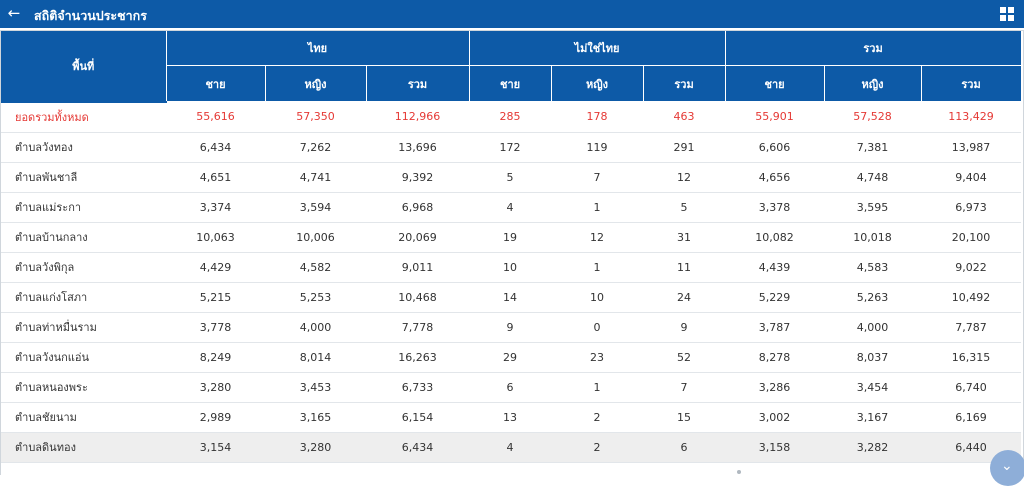 The image size is (1024, 486). Describe the element at coordinates (315, 357) in the screenshot. I see `value-cell: 8,014` at that location.